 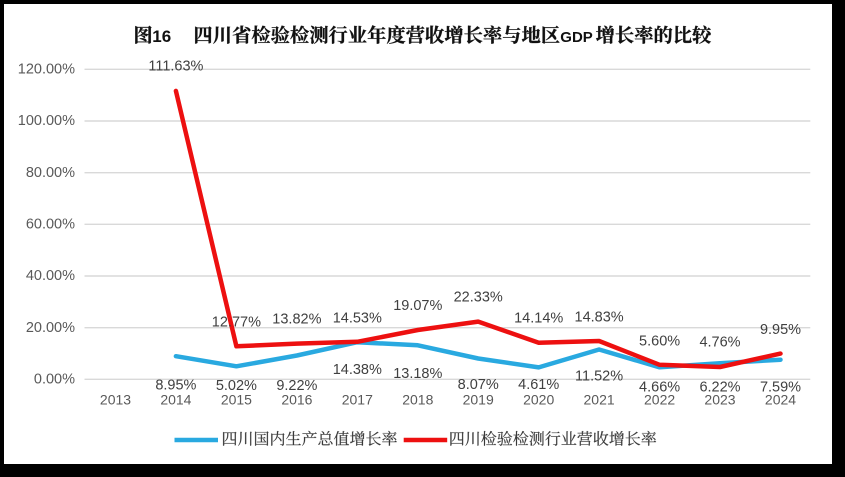 I want to click on svg-text: 2017, so click(x=357, y=400).